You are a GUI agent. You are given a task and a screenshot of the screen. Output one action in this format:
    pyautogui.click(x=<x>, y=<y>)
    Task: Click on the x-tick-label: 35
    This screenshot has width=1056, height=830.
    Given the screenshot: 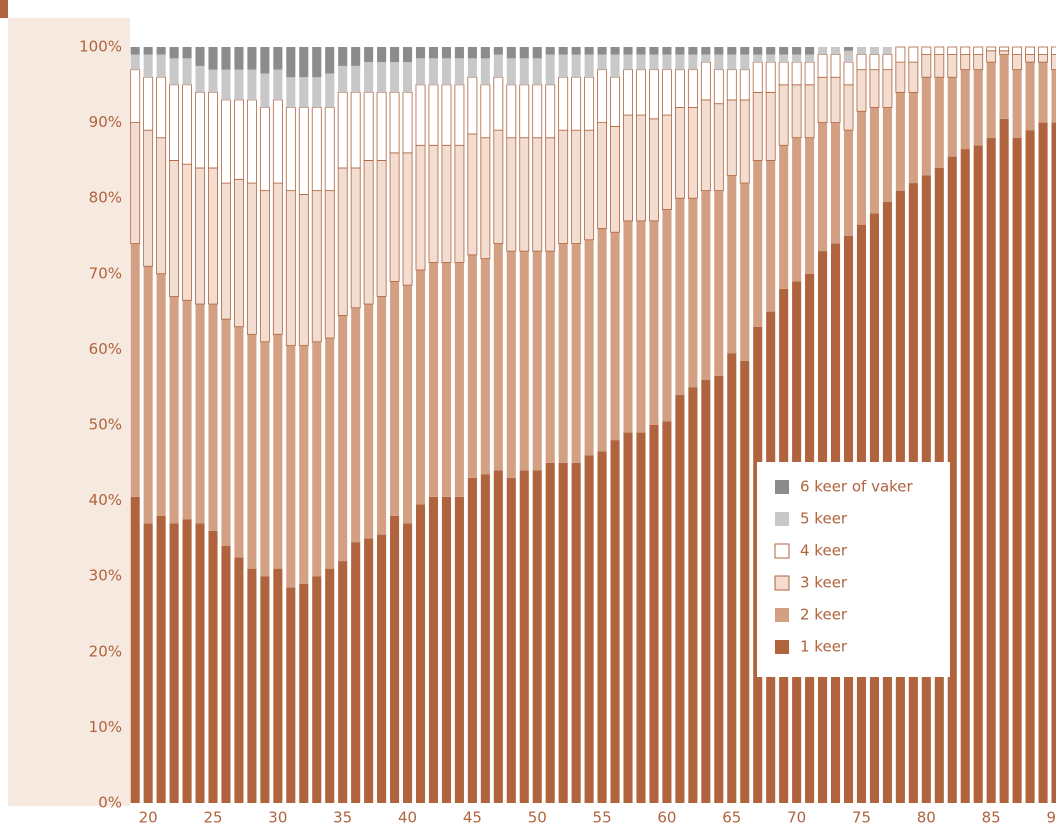 What is the action you would take?
    pyautogui.click(x=342, y=818)
    